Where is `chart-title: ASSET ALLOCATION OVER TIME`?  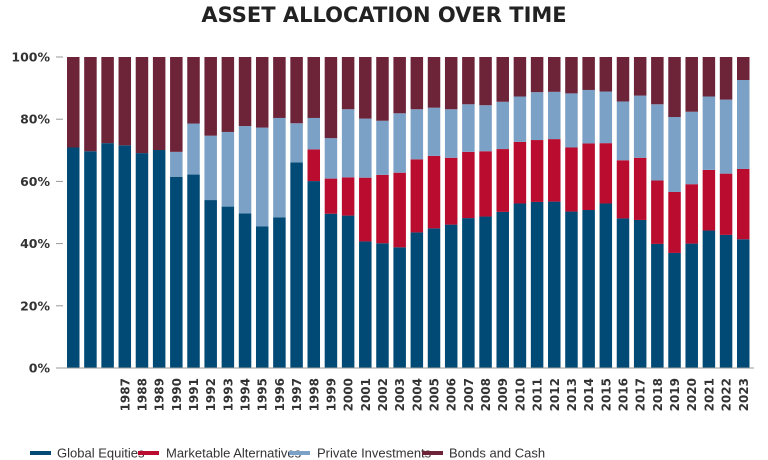 chart-title: ASSET ALLOCATION OVER TIME is located at coordinates (383, 15).